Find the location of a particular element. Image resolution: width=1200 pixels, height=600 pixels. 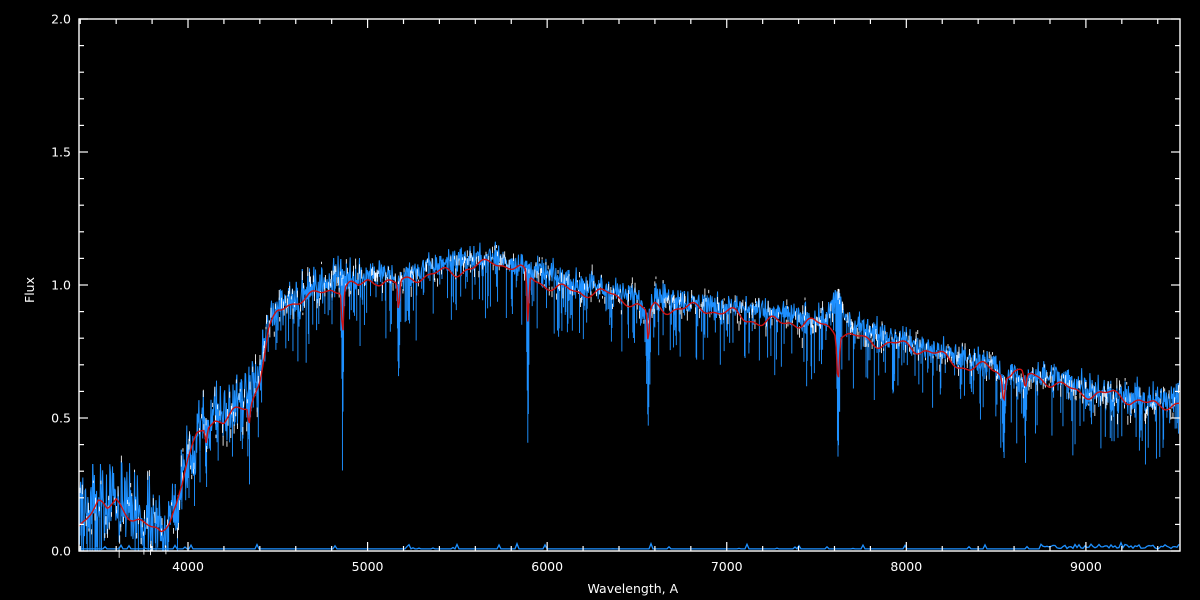

y-axis-tick-label: 0.5 is located at coordinates (61, 418).